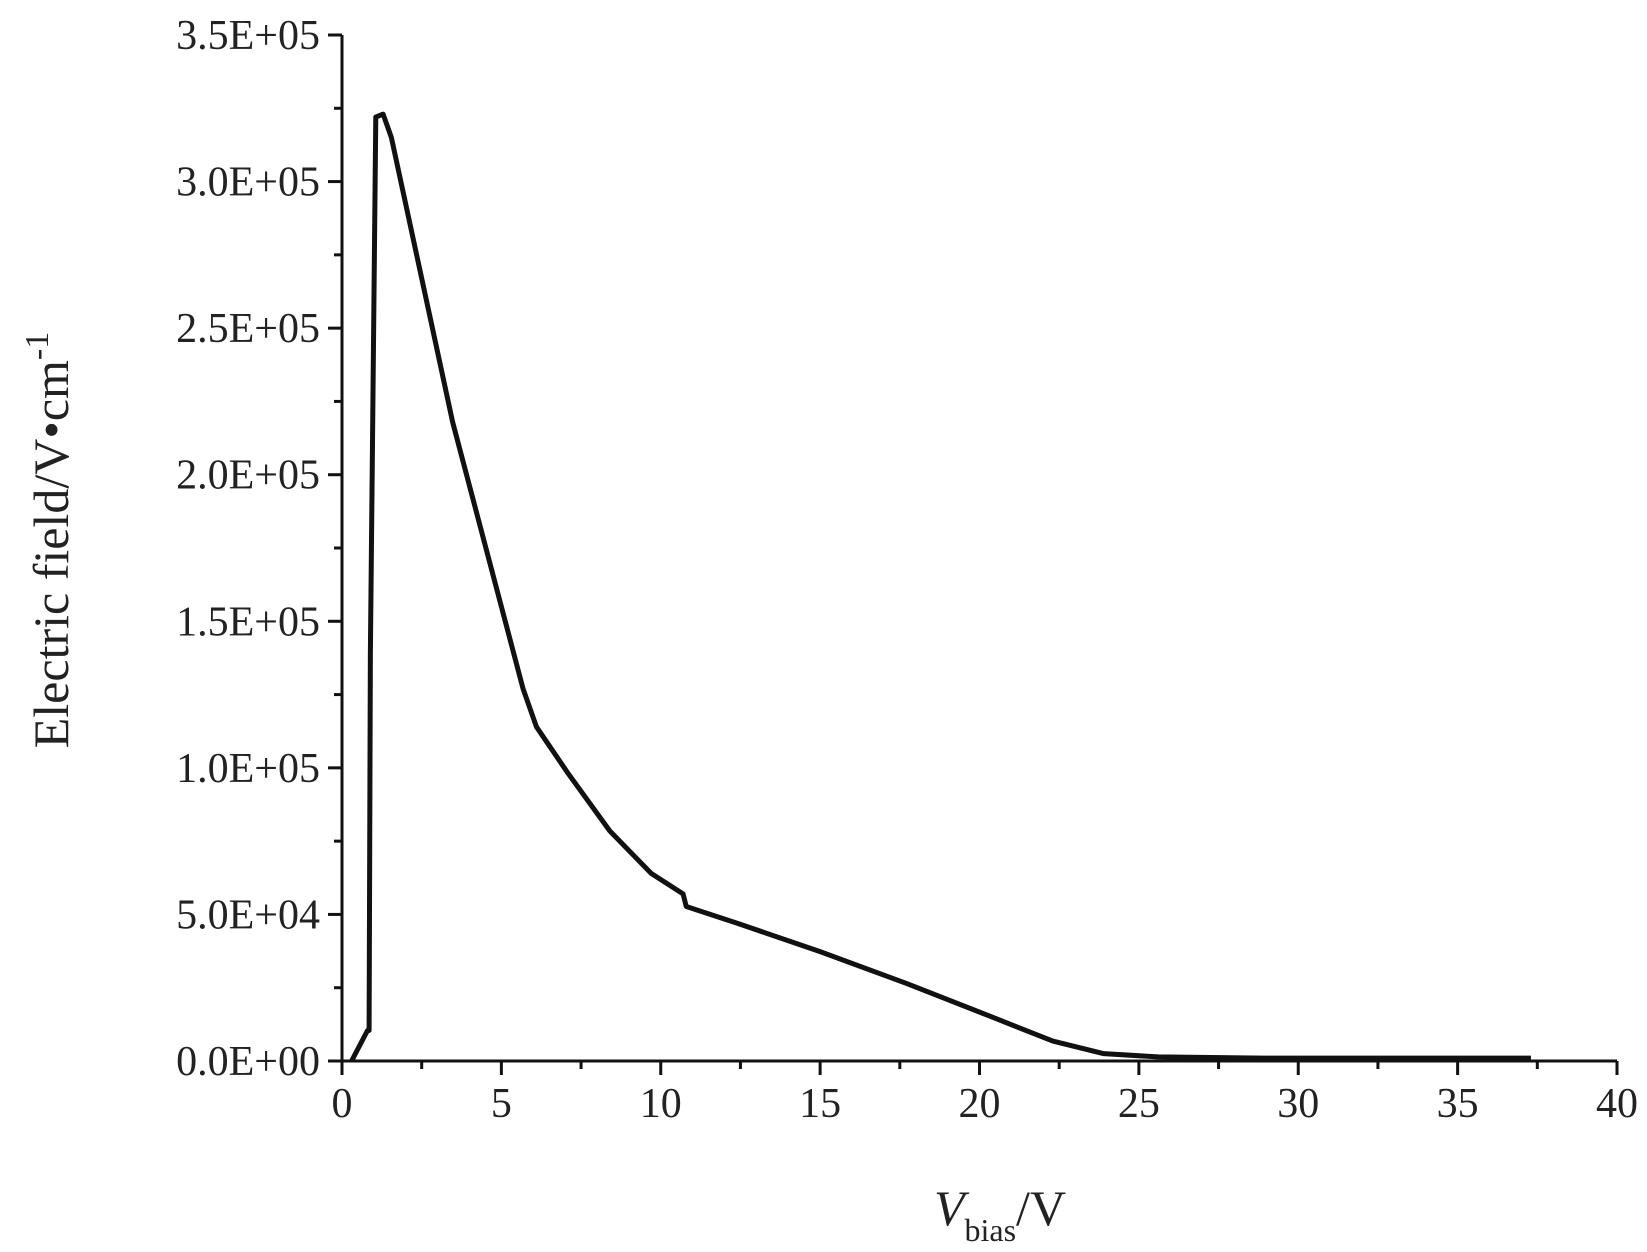  I want to click on x-label-subscript: bias, so click(991, 1230).